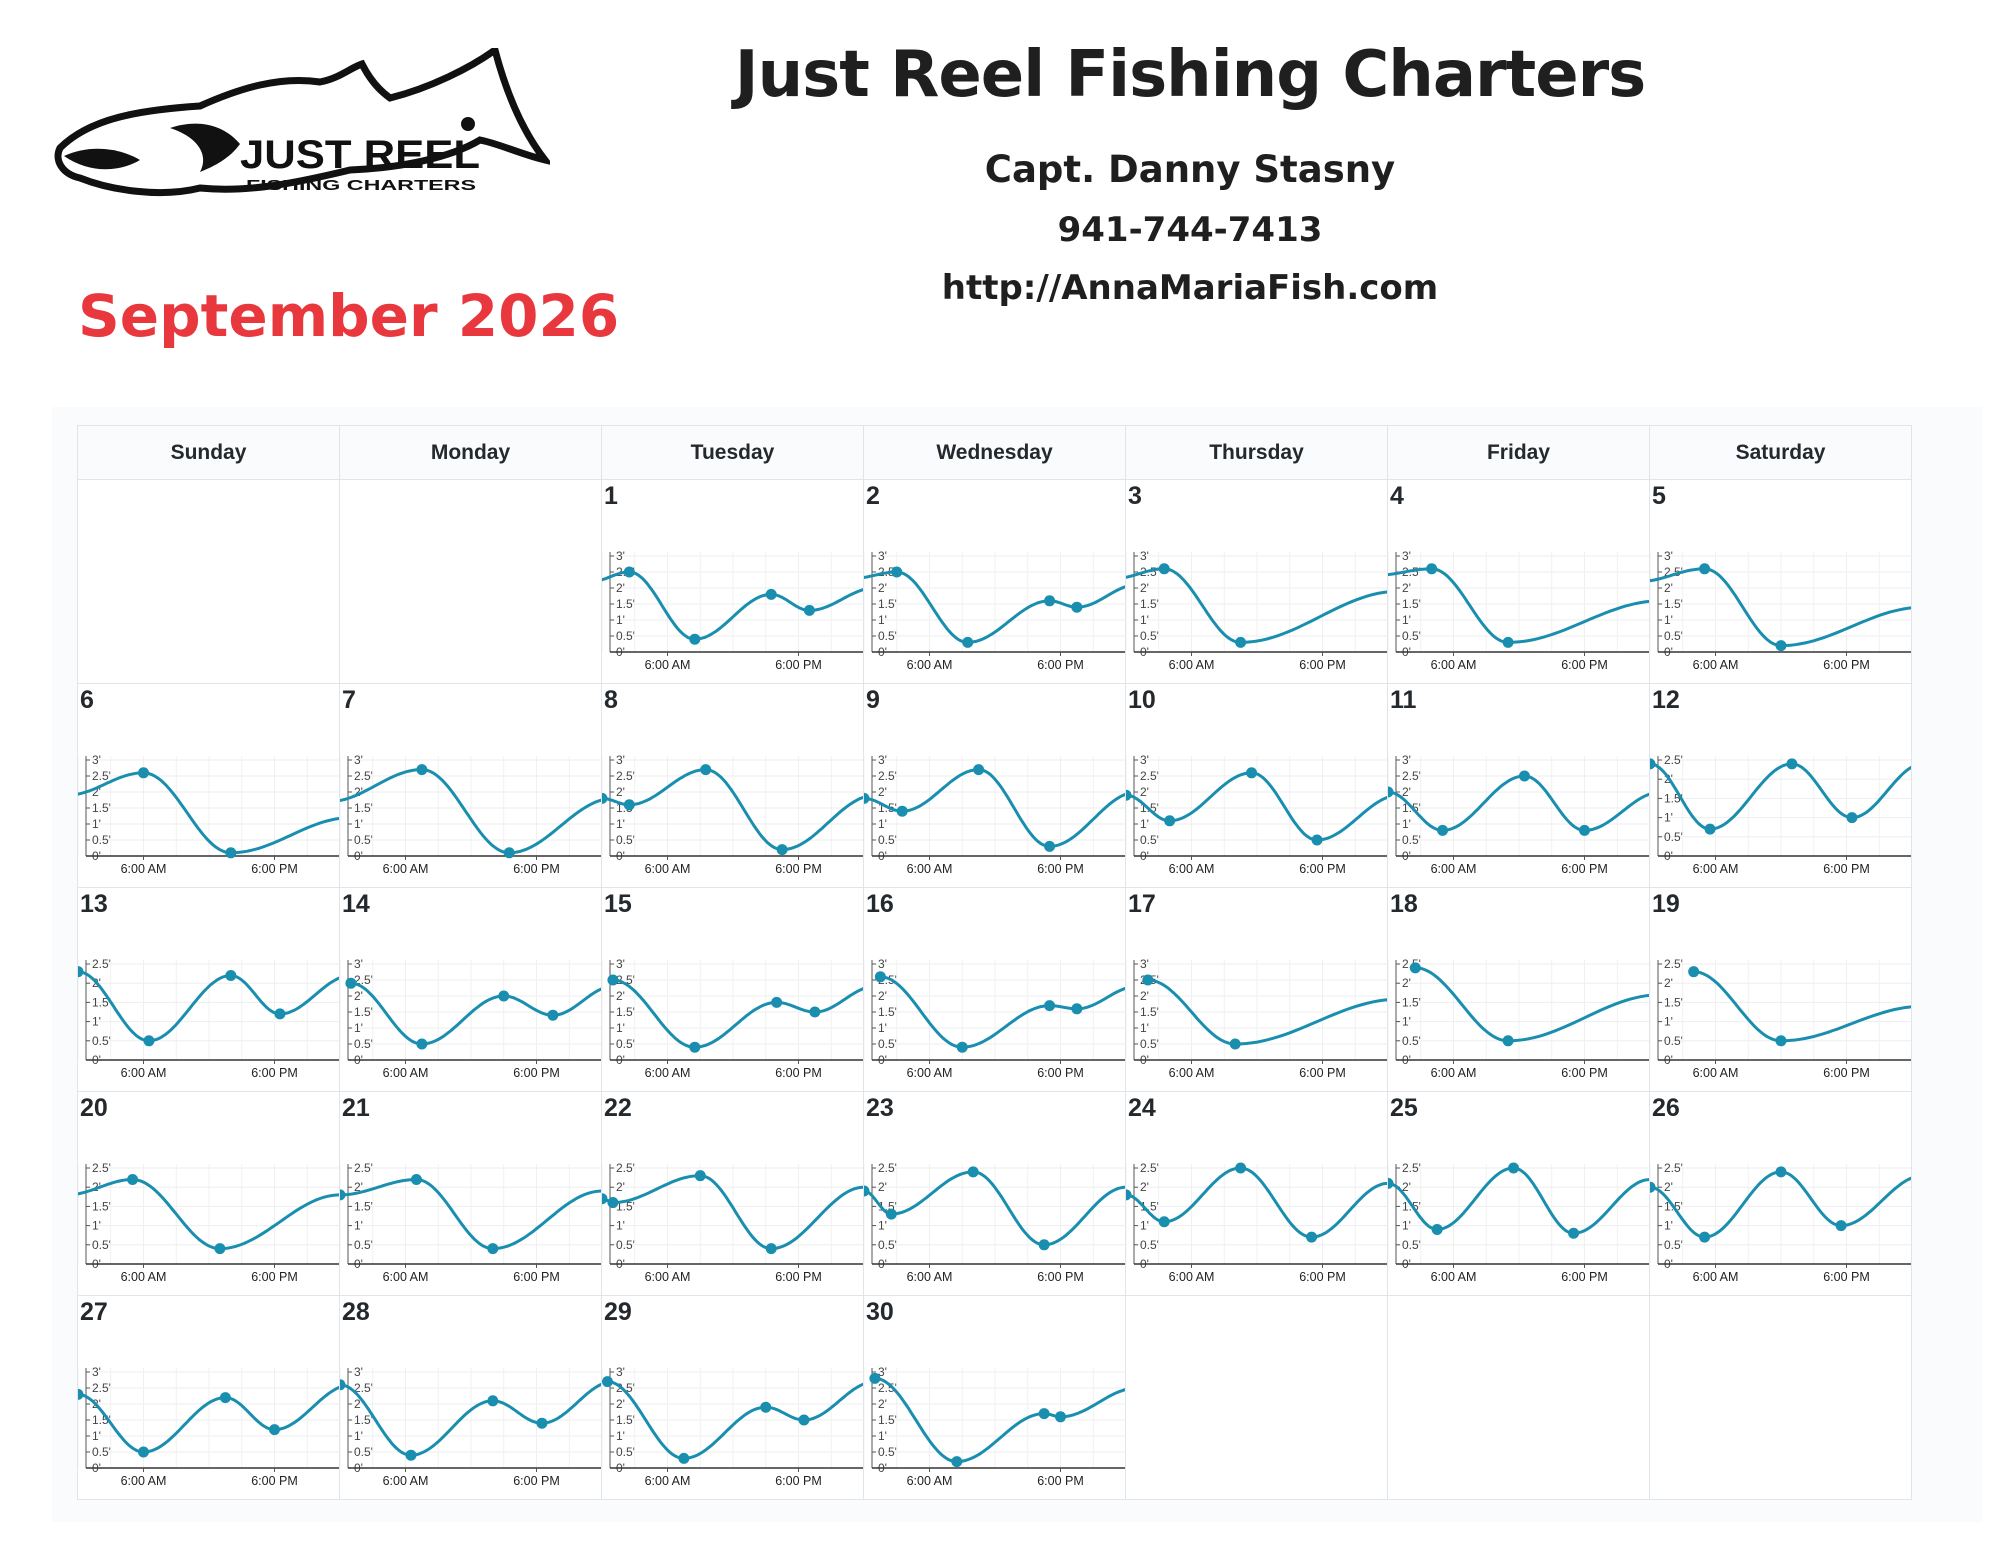  I want to click on calendar-day-cell: 24 0' 0.5' 1' 1.5' 2' 2.5' 6:00 AM 6:00 PM, so click(1257, 1194).